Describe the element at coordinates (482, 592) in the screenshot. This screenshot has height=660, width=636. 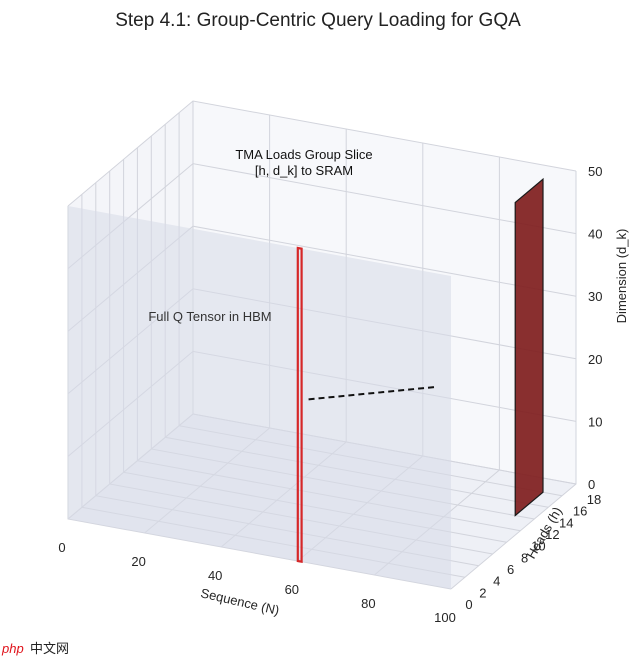
I see `y-tick-label: 2` at that location.